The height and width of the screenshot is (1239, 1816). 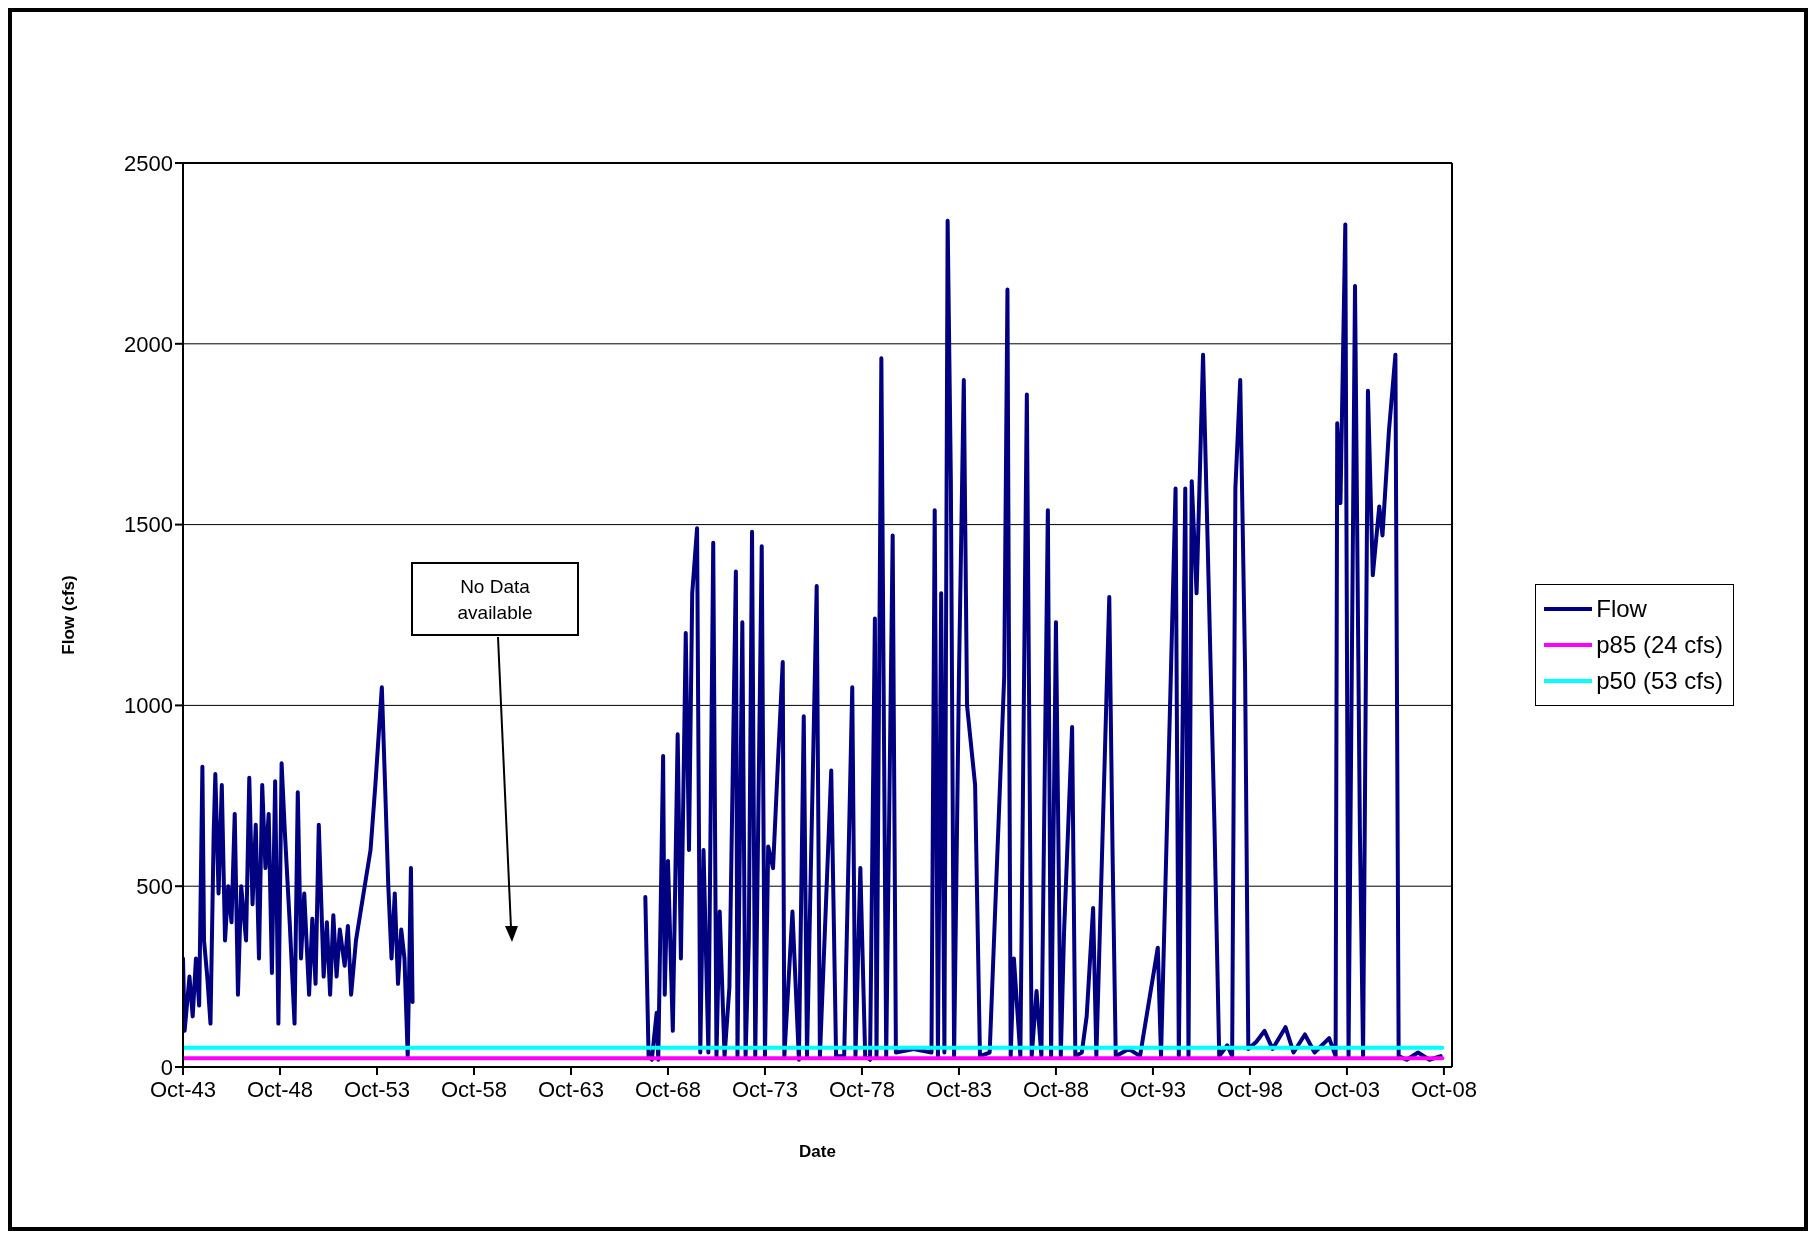 What do you see at coordinates (1055, 1089) in the screenshot?
I see `x-tick-label: Oct-88` at bounding box center [1055, 1089].